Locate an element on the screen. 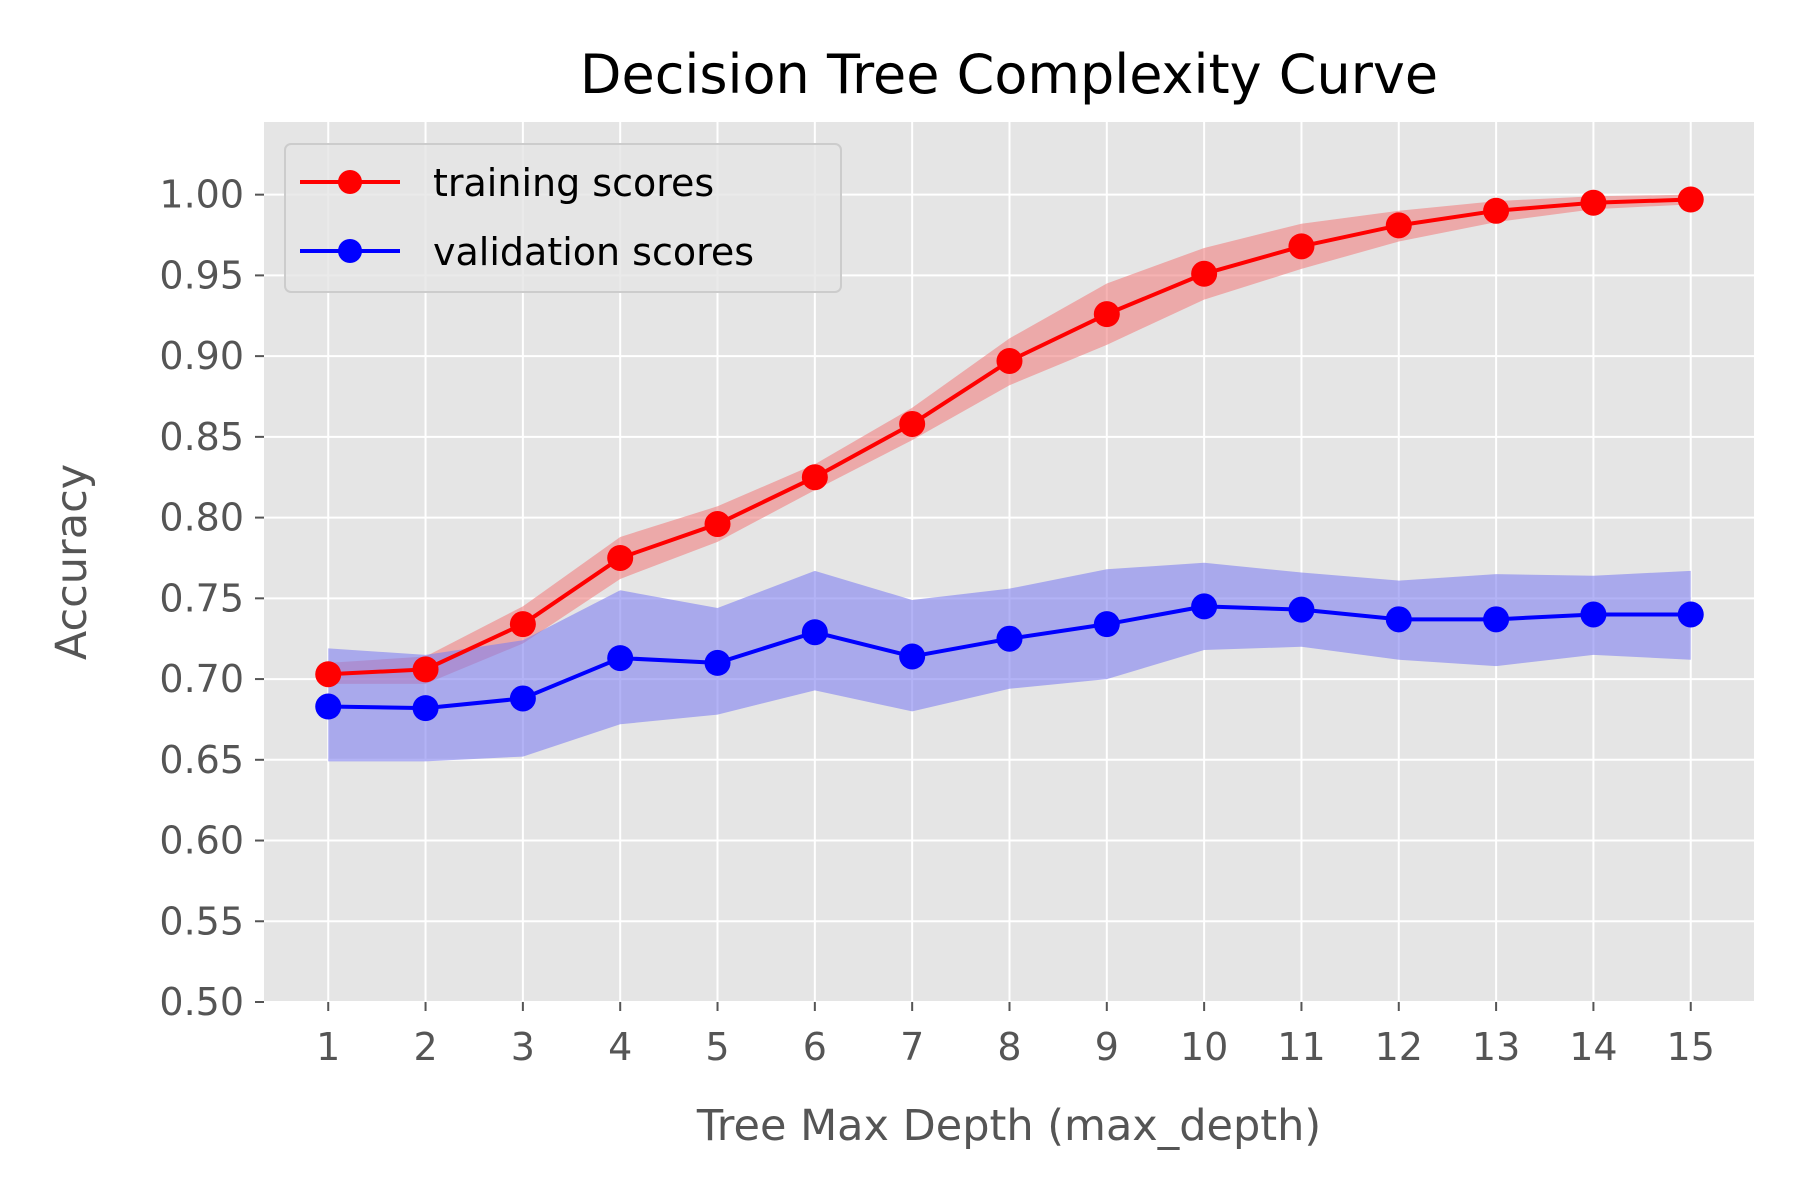 Image resolution: width=1800 pixels, height=1200 pixels. validation-scores-band is located at coordinates (1009, 662).